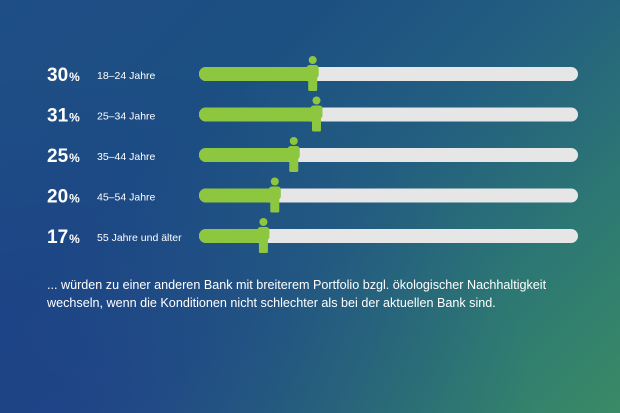  I want to click on value-label: 30%, so click(63, 75).